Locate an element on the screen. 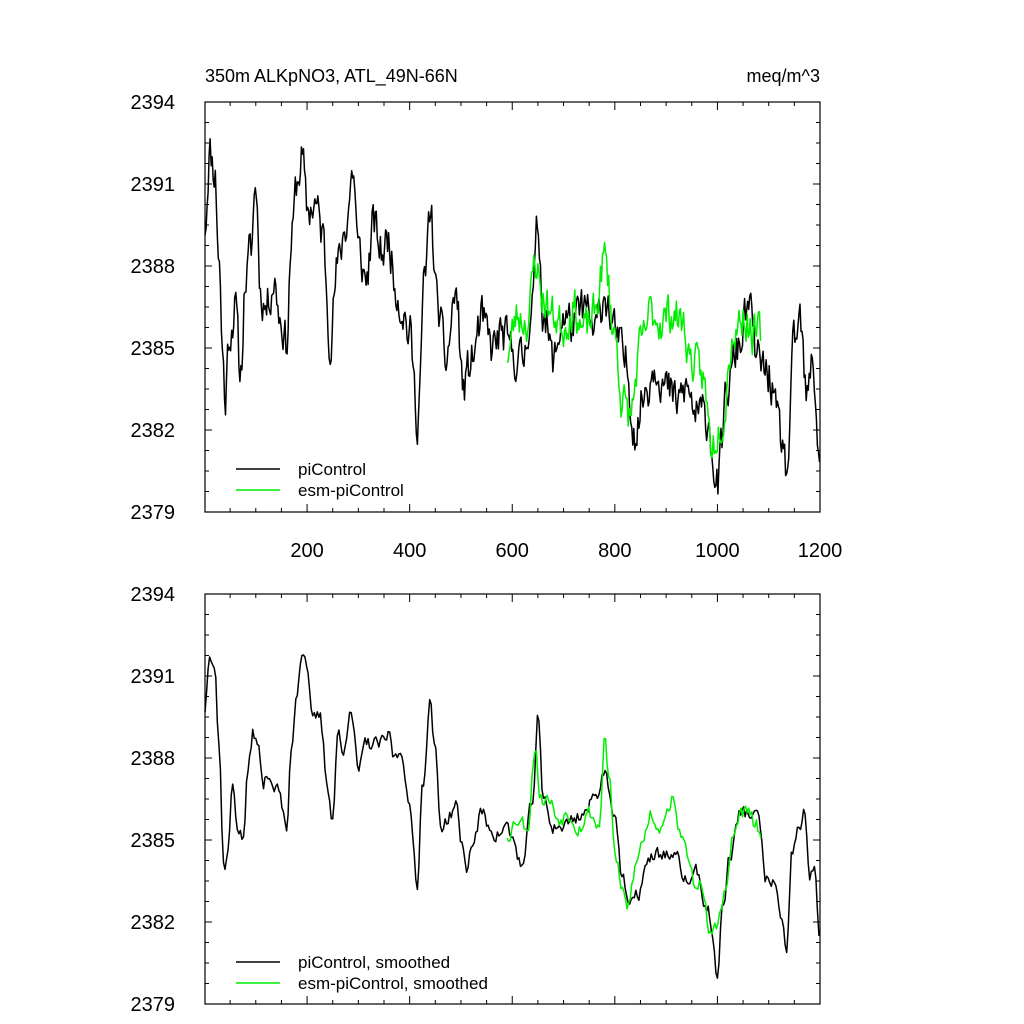  legend-label-picontrol: piControl is located at coordinates (332, 469).